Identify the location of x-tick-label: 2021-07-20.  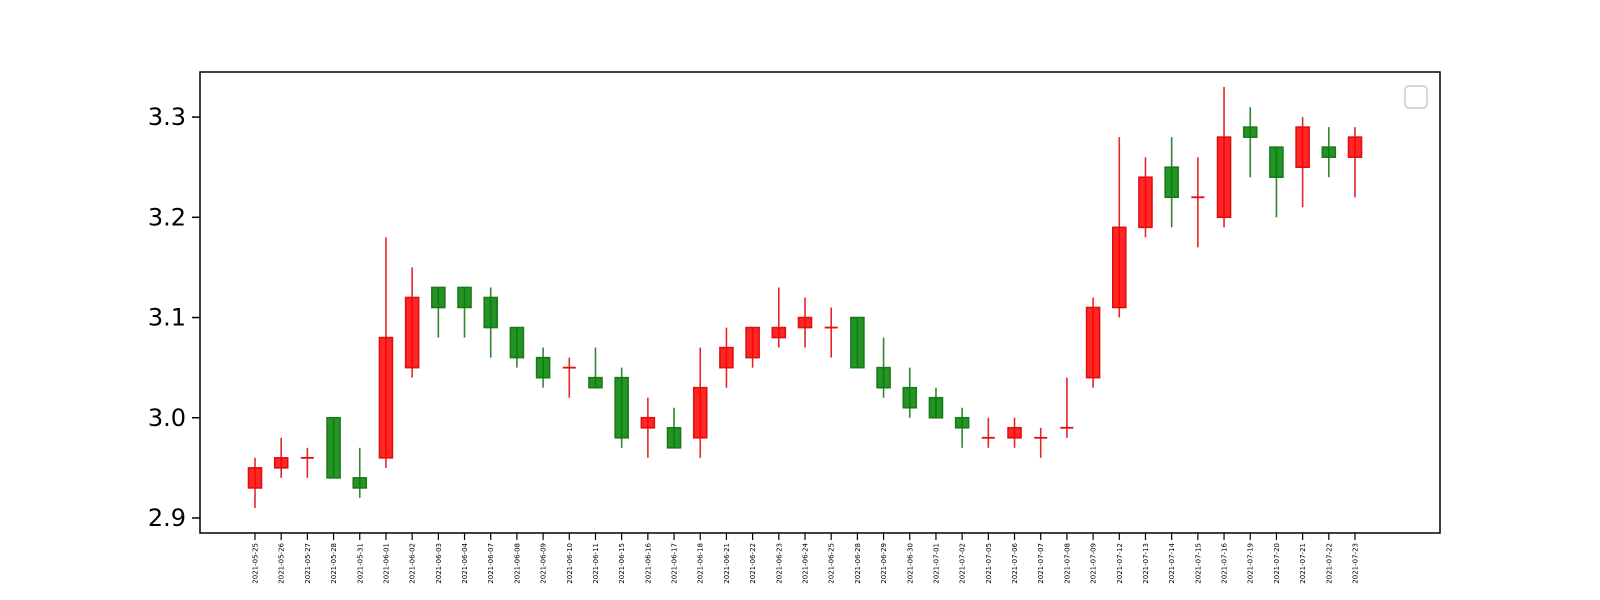
(1277, 563).